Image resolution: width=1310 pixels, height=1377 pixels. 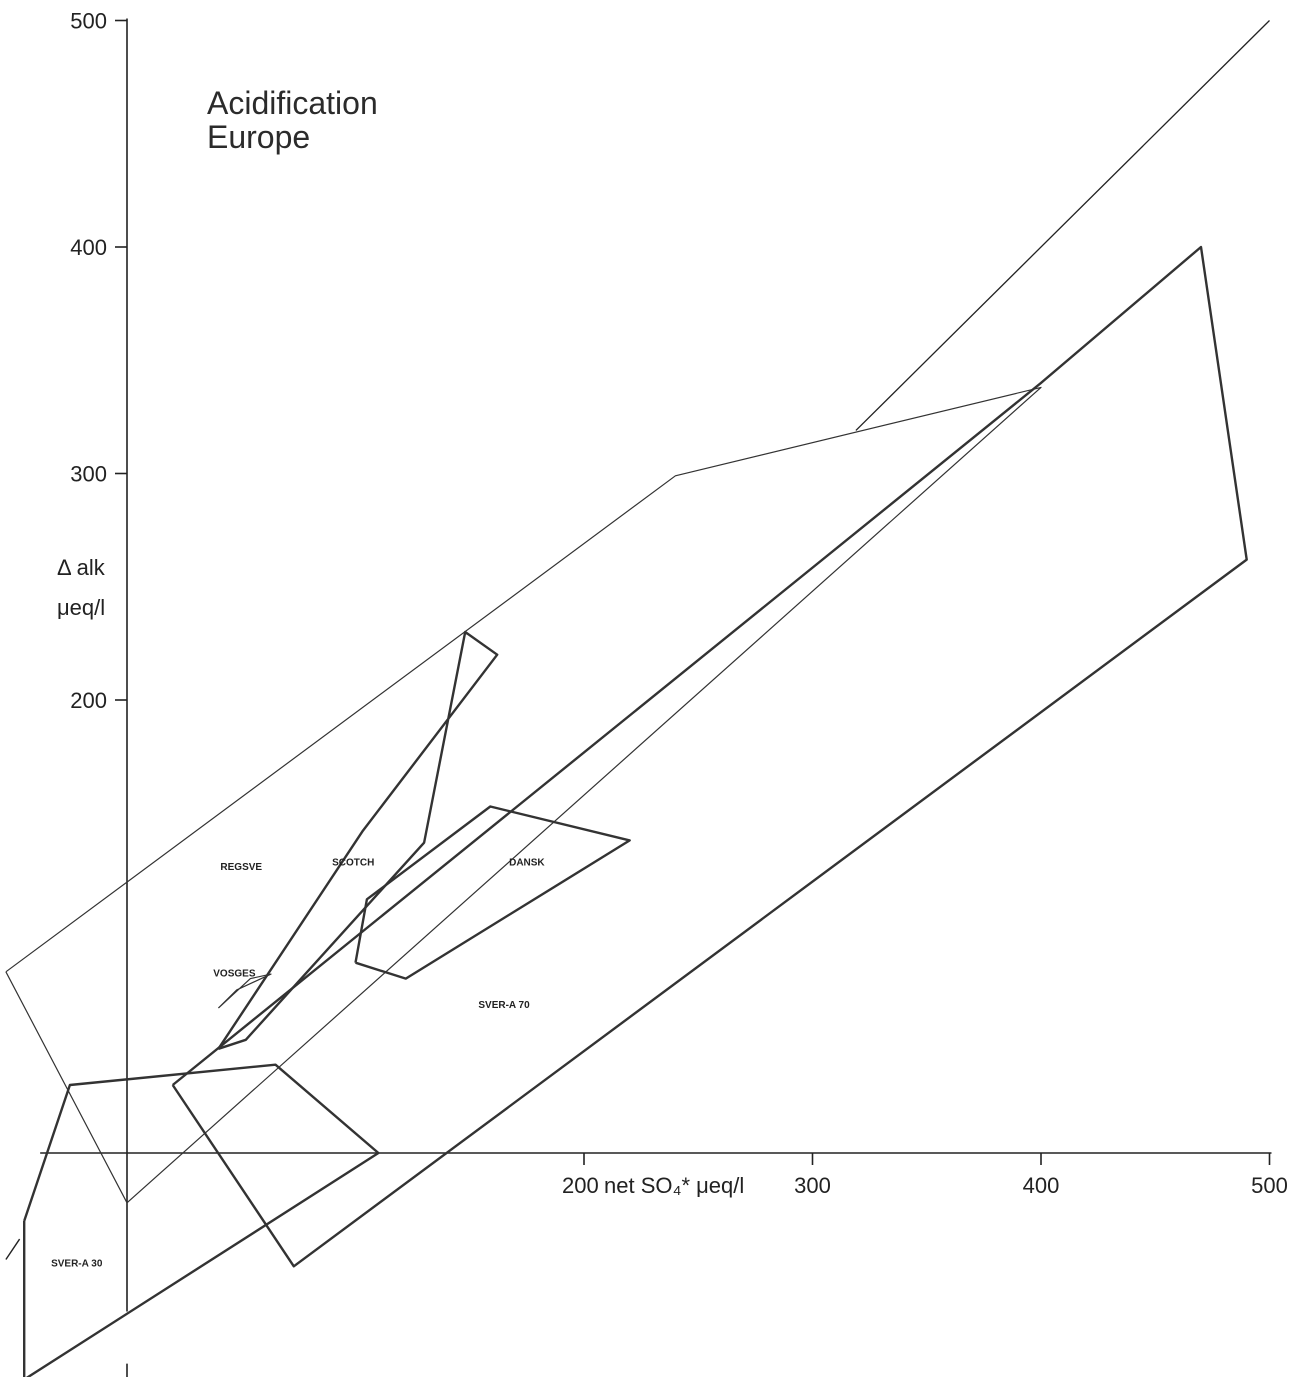 I want to click on reference-line-group, so click(x=1062, y=225).